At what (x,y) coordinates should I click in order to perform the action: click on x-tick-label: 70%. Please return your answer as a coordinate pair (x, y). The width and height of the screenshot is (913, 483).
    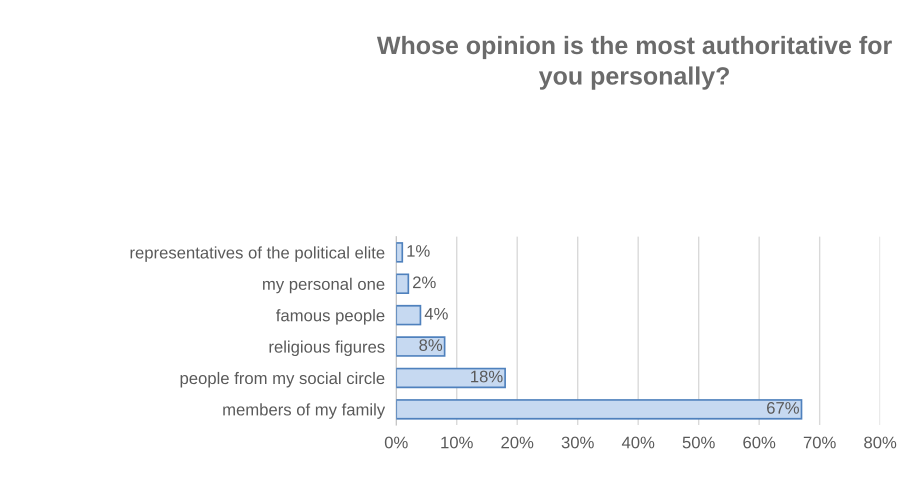
    Looking at the image, I should click on (820, 442).